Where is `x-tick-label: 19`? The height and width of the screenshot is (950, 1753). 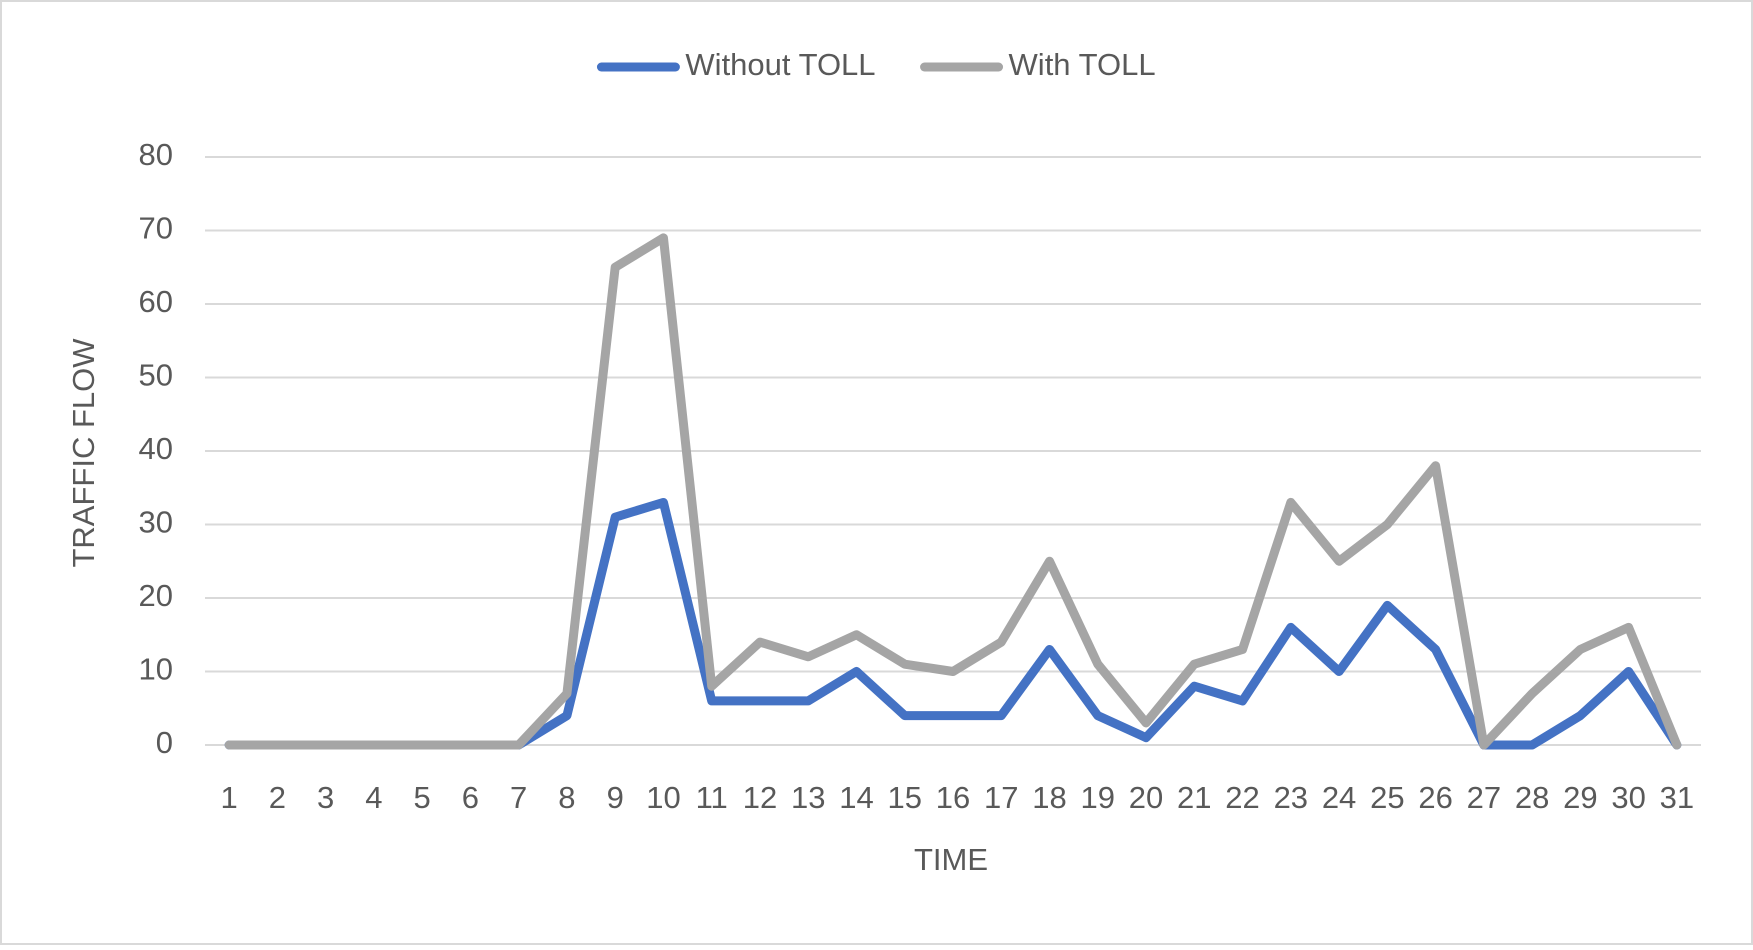
x-tick-label: 19 is located at coordinates (1098, 797).